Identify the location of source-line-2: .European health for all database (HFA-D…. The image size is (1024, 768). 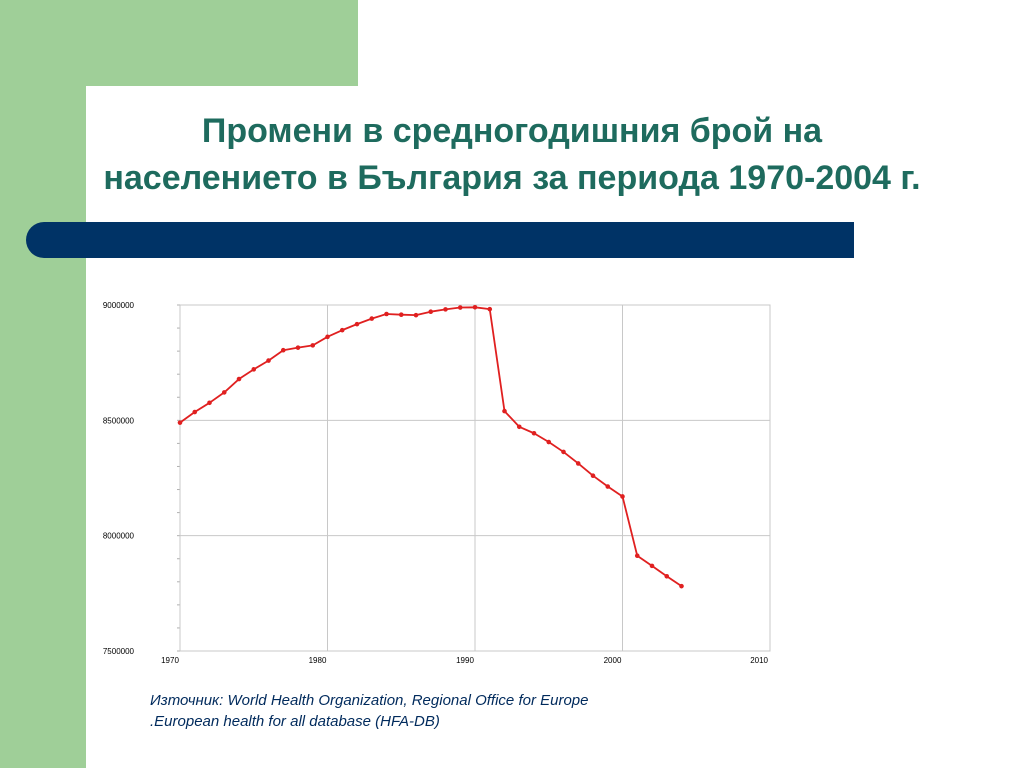
(295, 721).